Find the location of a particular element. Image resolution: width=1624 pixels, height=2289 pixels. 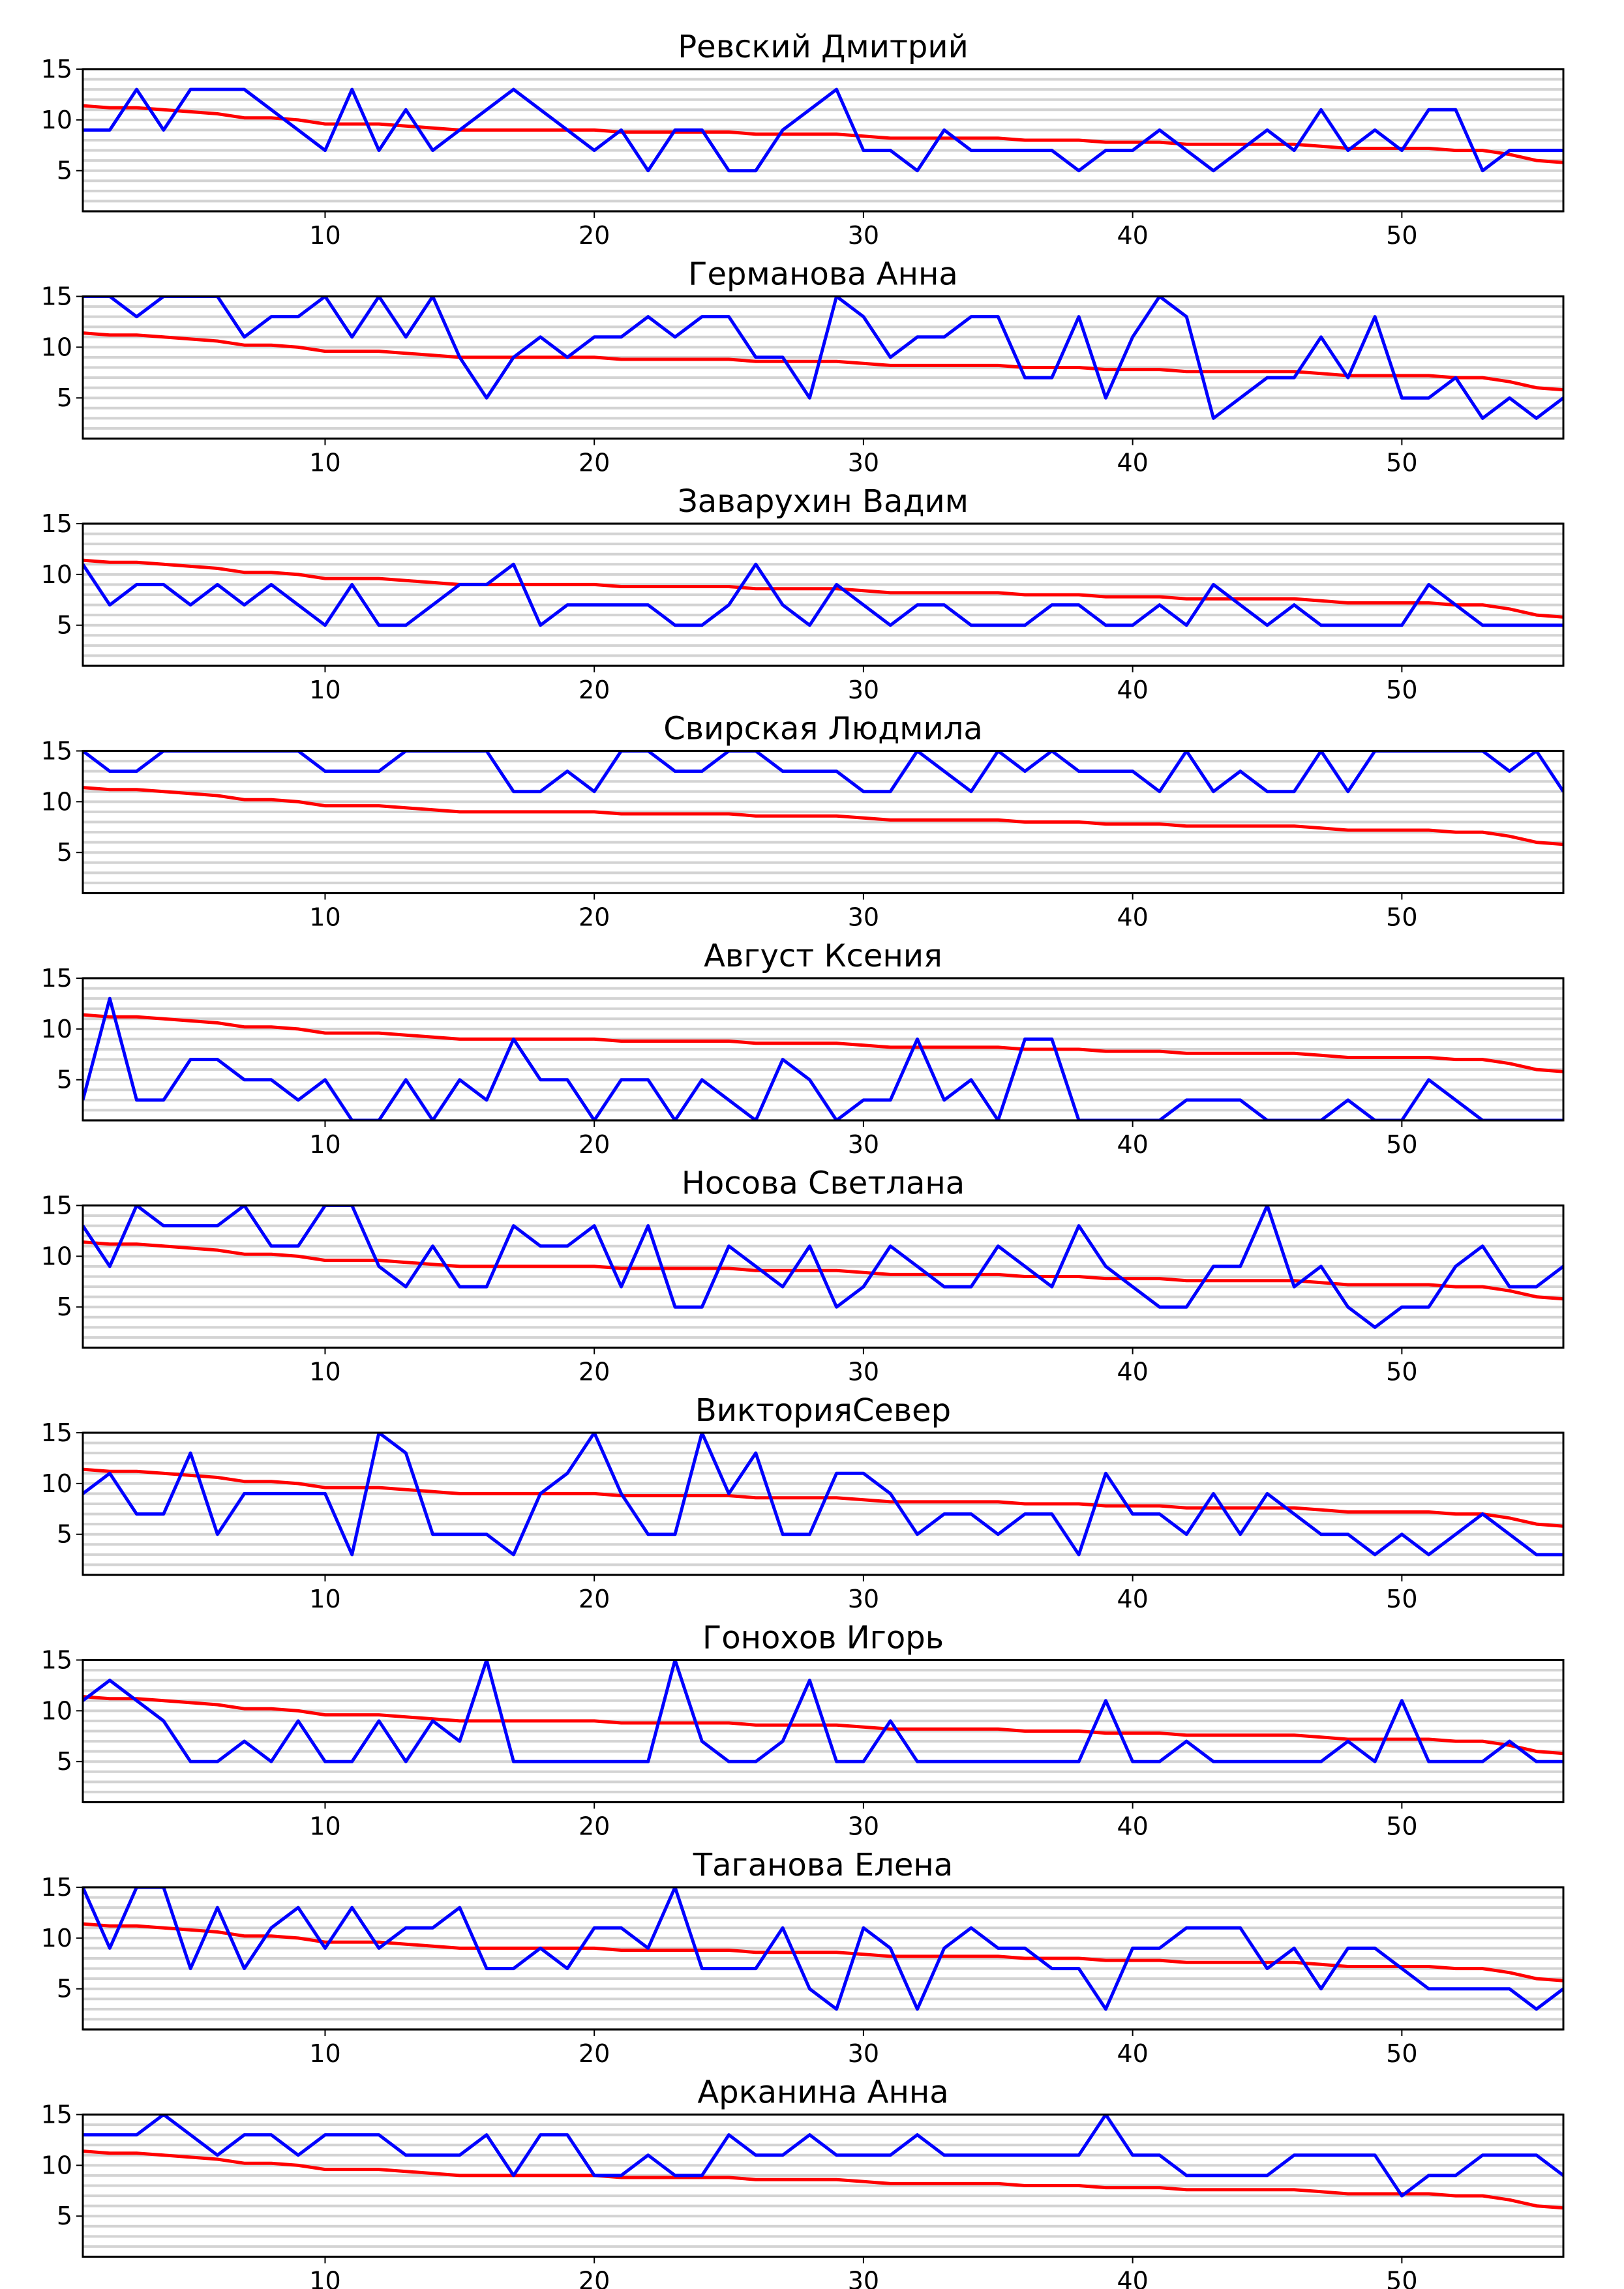

subplot-title: ВикторияСевер is located at coordinates (823, 1410).